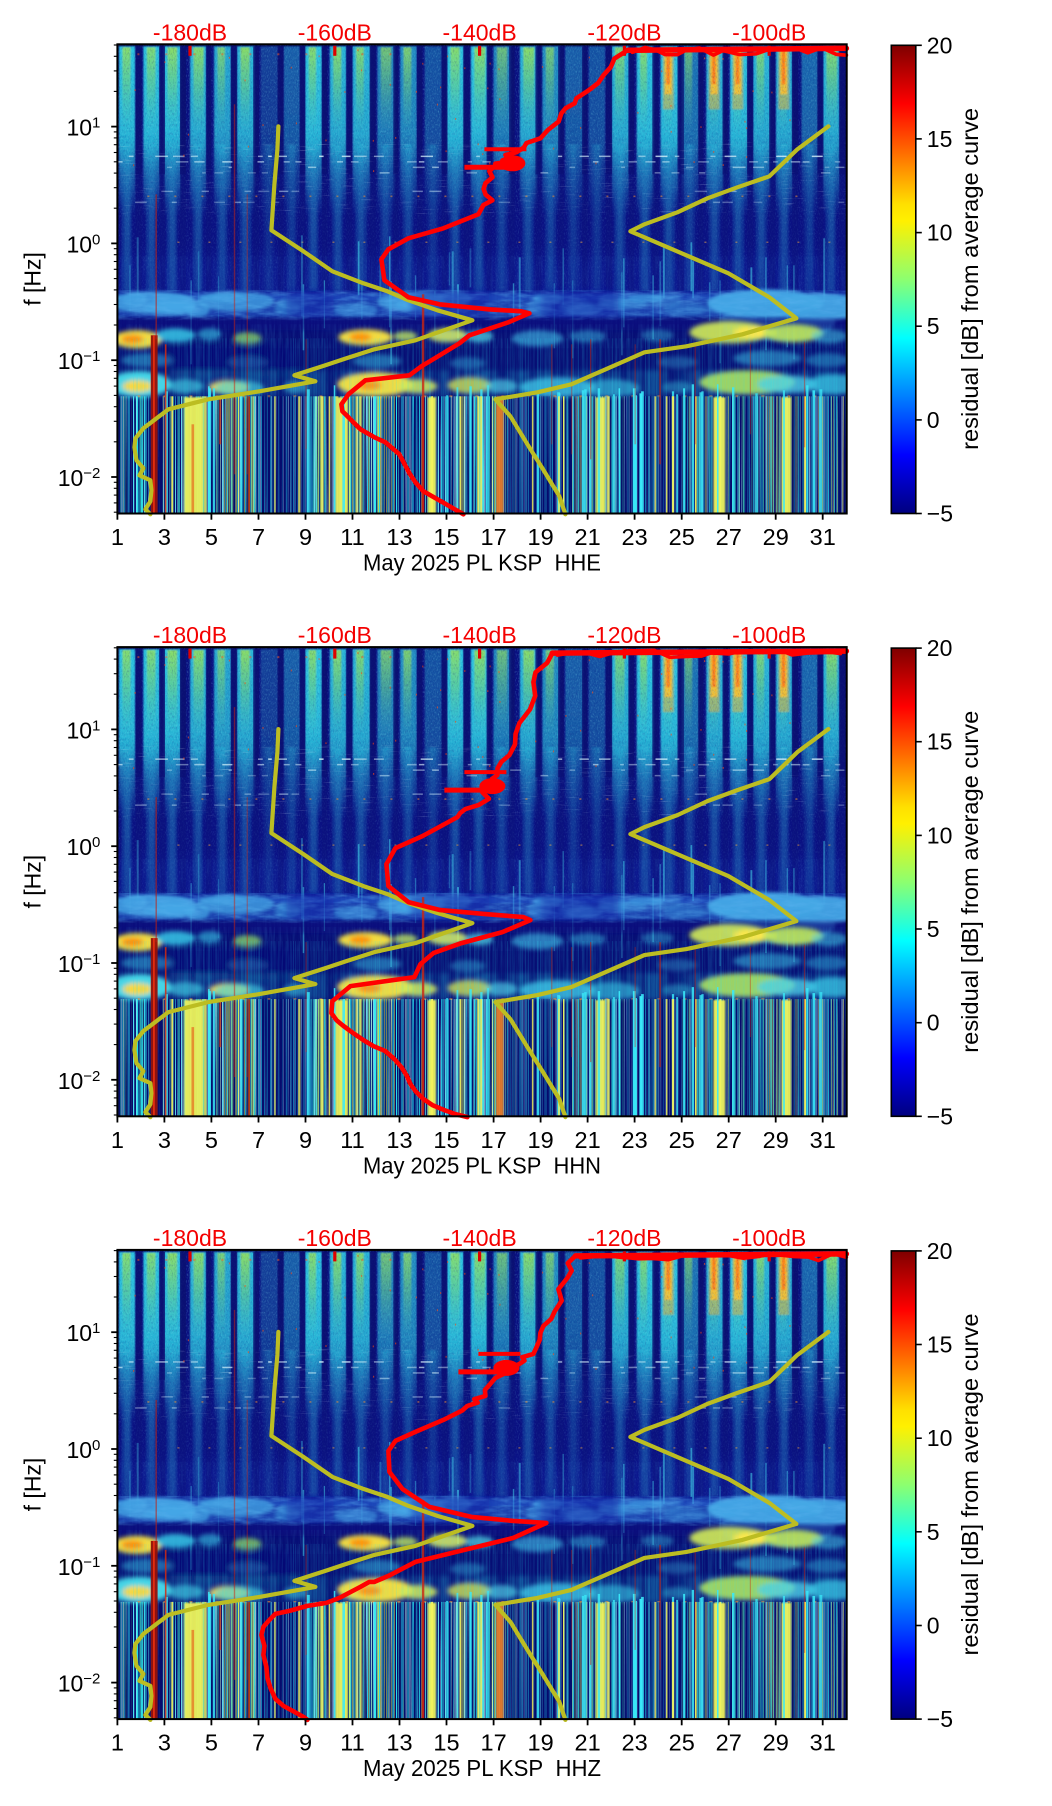 The width and height of the screenshot is (1052, 1806). Describe the element at coordinates (482, 1768) in the screenshot. I see `svg-text: May 2025 PL KSP HHZ` at that location.